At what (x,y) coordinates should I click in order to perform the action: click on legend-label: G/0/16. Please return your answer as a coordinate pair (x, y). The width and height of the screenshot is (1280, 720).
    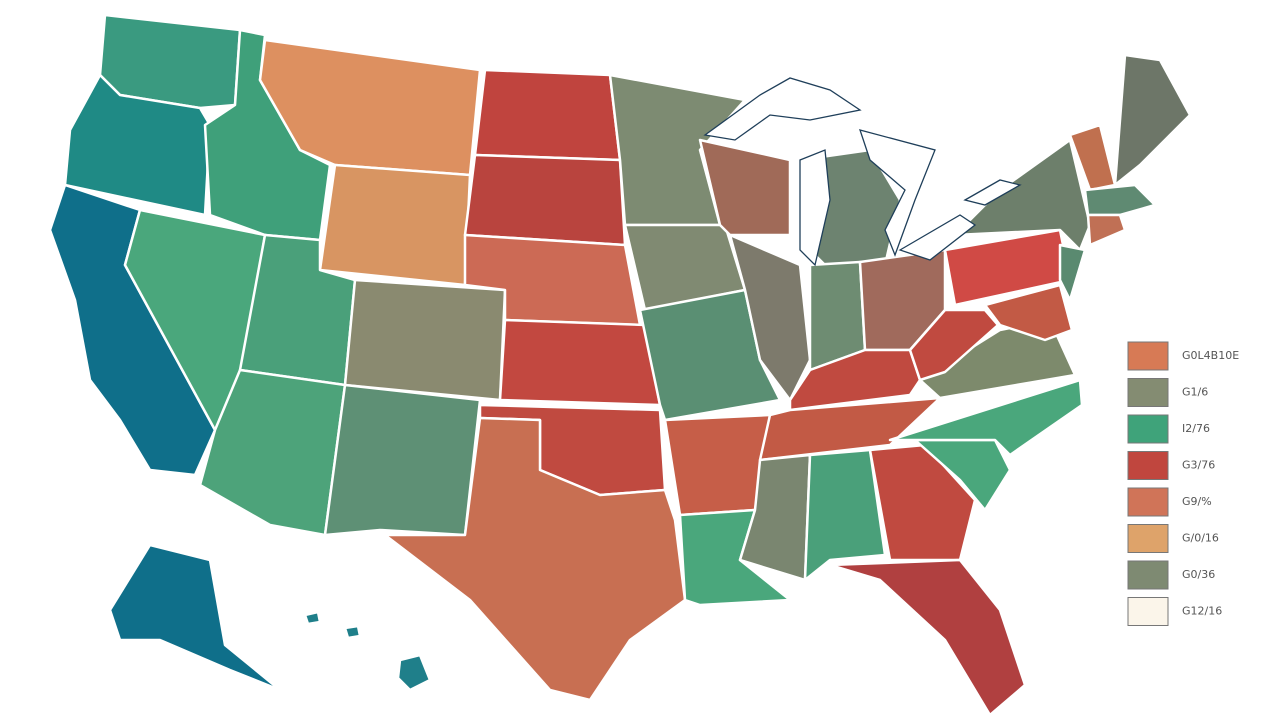
    Looking at the image, I should click on (1200, 538).